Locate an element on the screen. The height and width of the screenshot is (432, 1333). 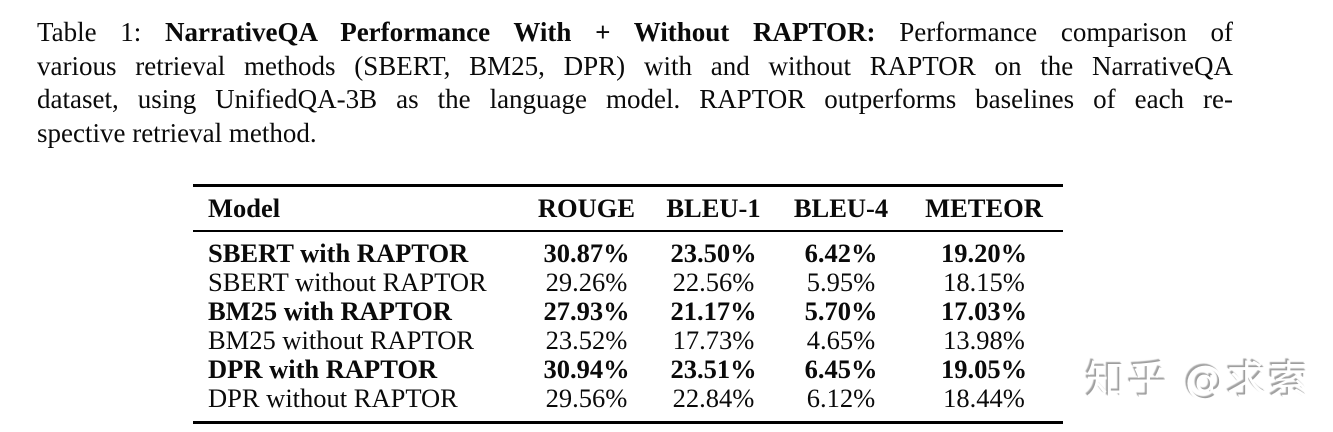
meteor-cell: 17.03% is located at coordinates (984, 311).